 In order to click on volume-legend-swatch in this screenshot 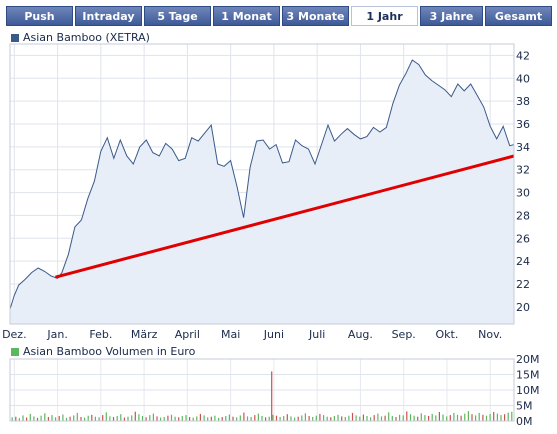, I will do `click(15, 352)`.